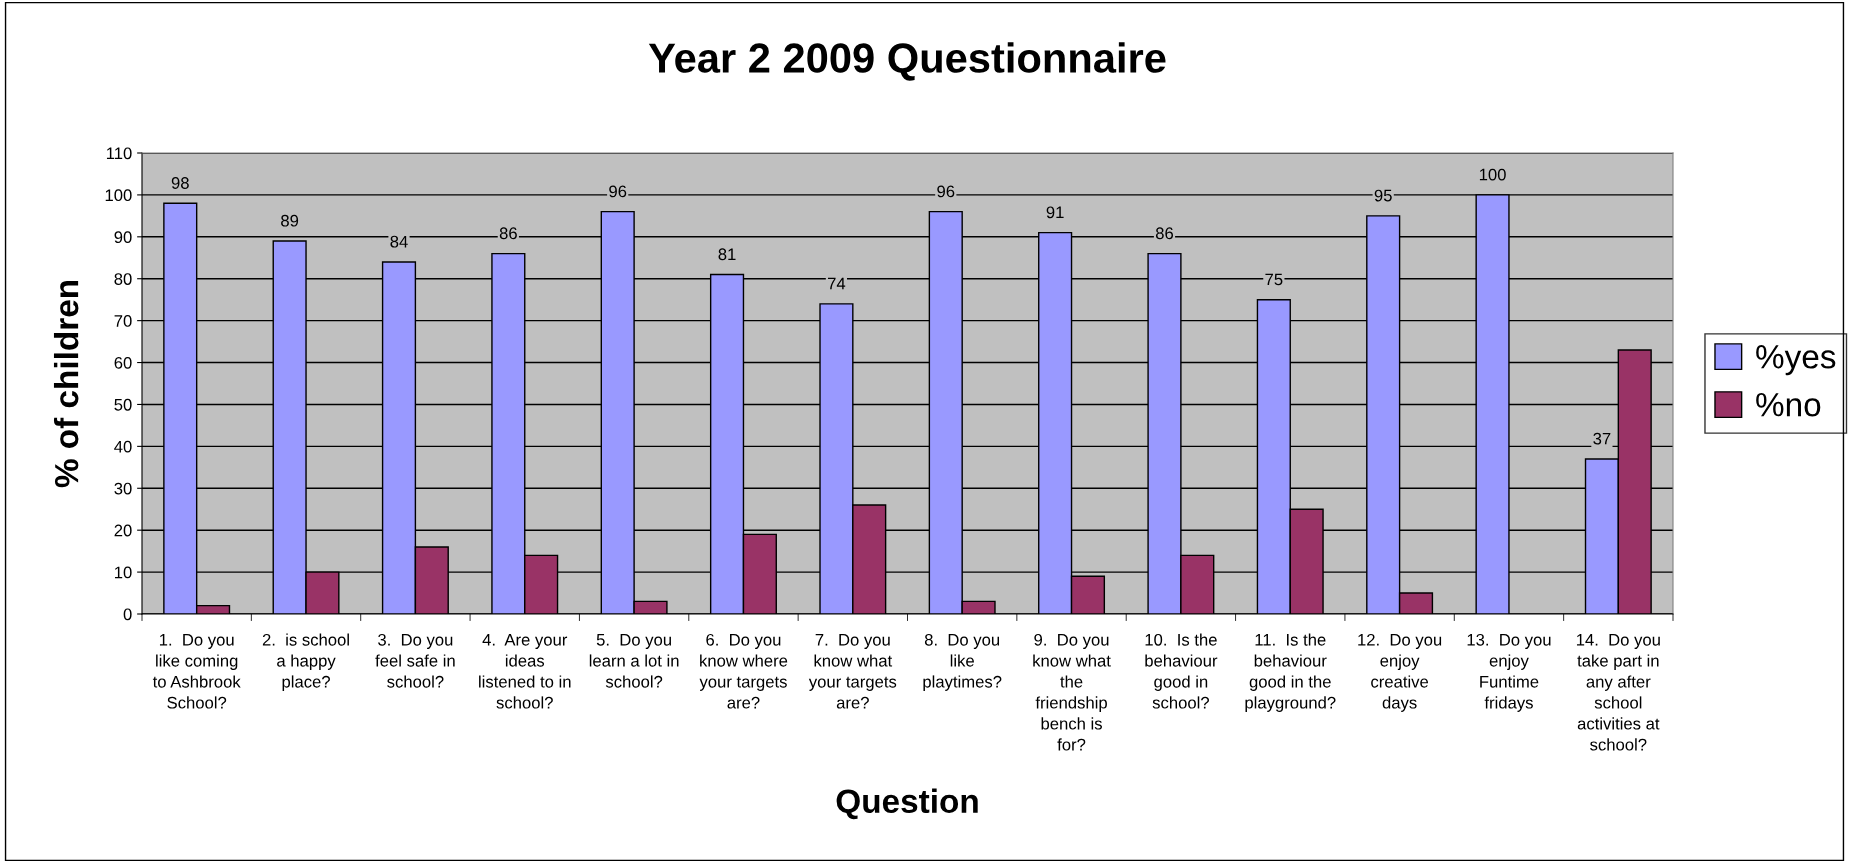  What do you see at coordinates (123, 488) in the screenshot?
I see `y-tick-label: 30` at bounding box center [123, 488].